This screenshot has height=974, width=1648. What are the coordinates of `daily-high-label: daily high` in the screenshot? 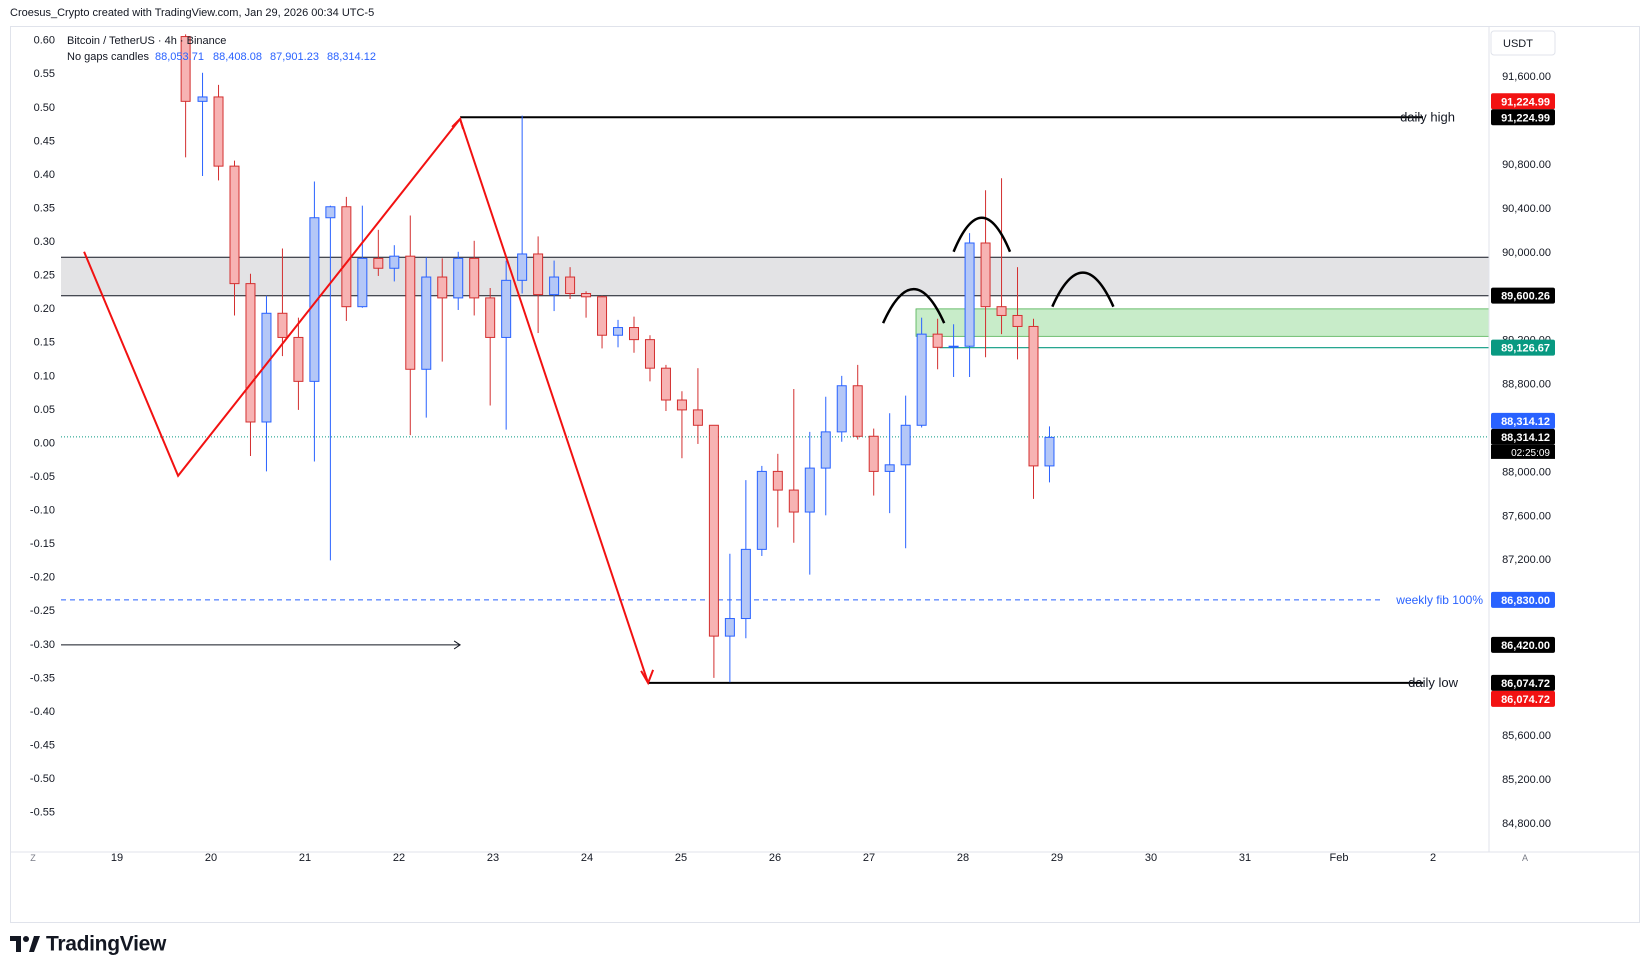 It's located at (1427, 116).